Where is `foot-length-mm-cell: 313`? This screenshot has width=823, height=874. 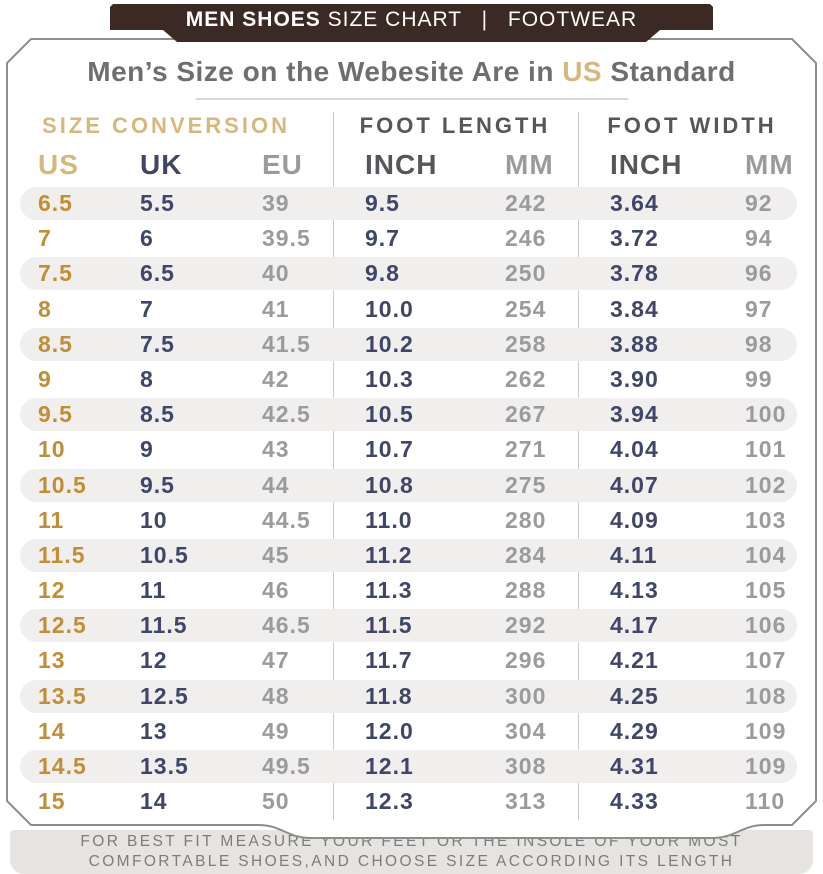 foot-length-mm-cell: 313 is located at coordinates (526, 801).